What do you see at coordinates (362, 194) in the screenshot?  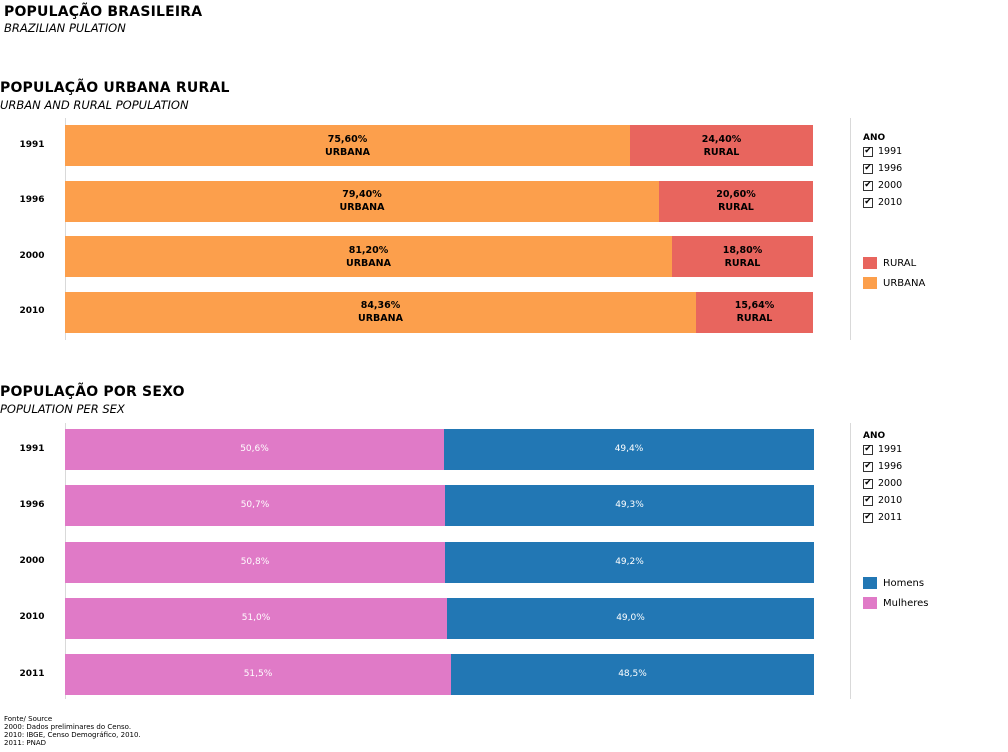 I see `bar-value-label: 79,40%` at bounding box center [362, 194].